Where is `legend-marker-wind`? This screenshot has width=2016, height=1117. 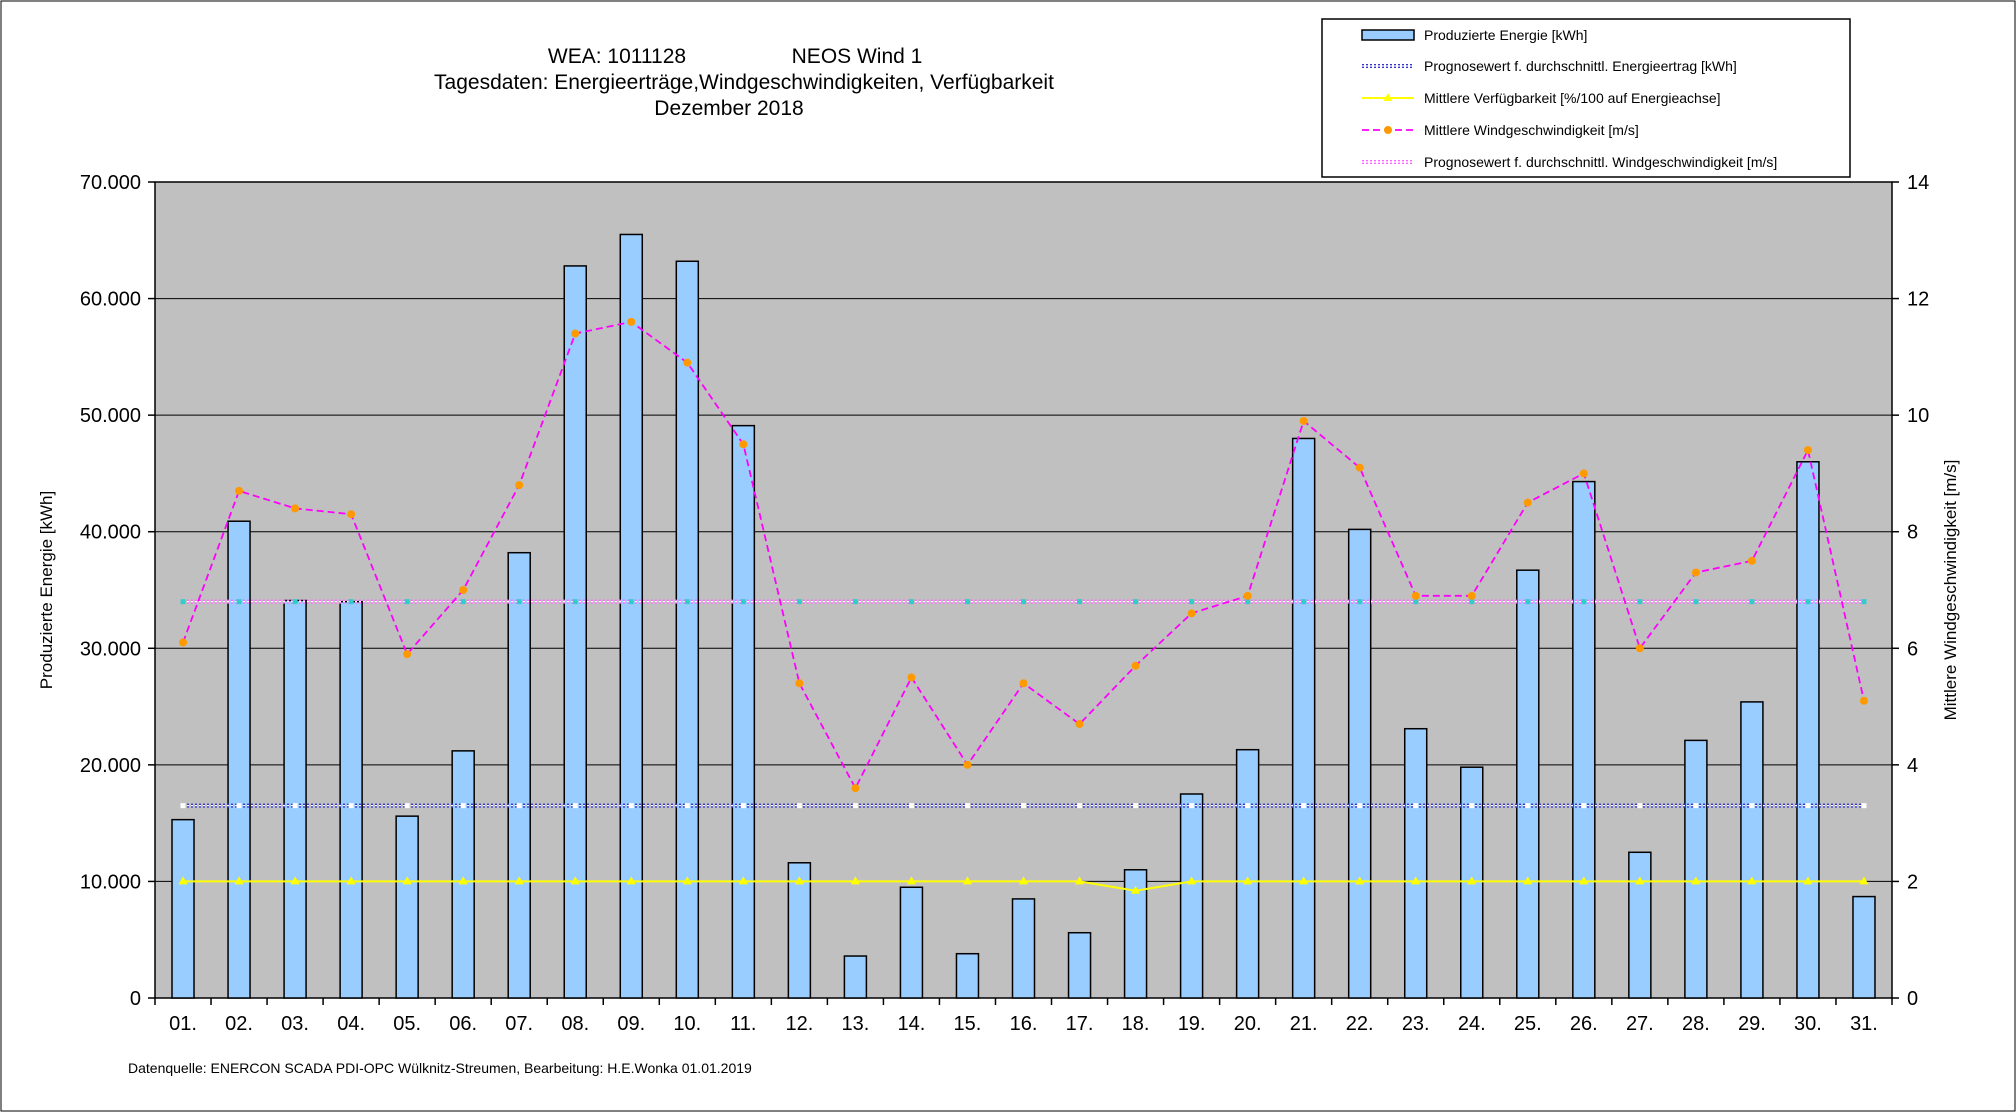
legend-marker-wind is located at coordinates (1388, 130).